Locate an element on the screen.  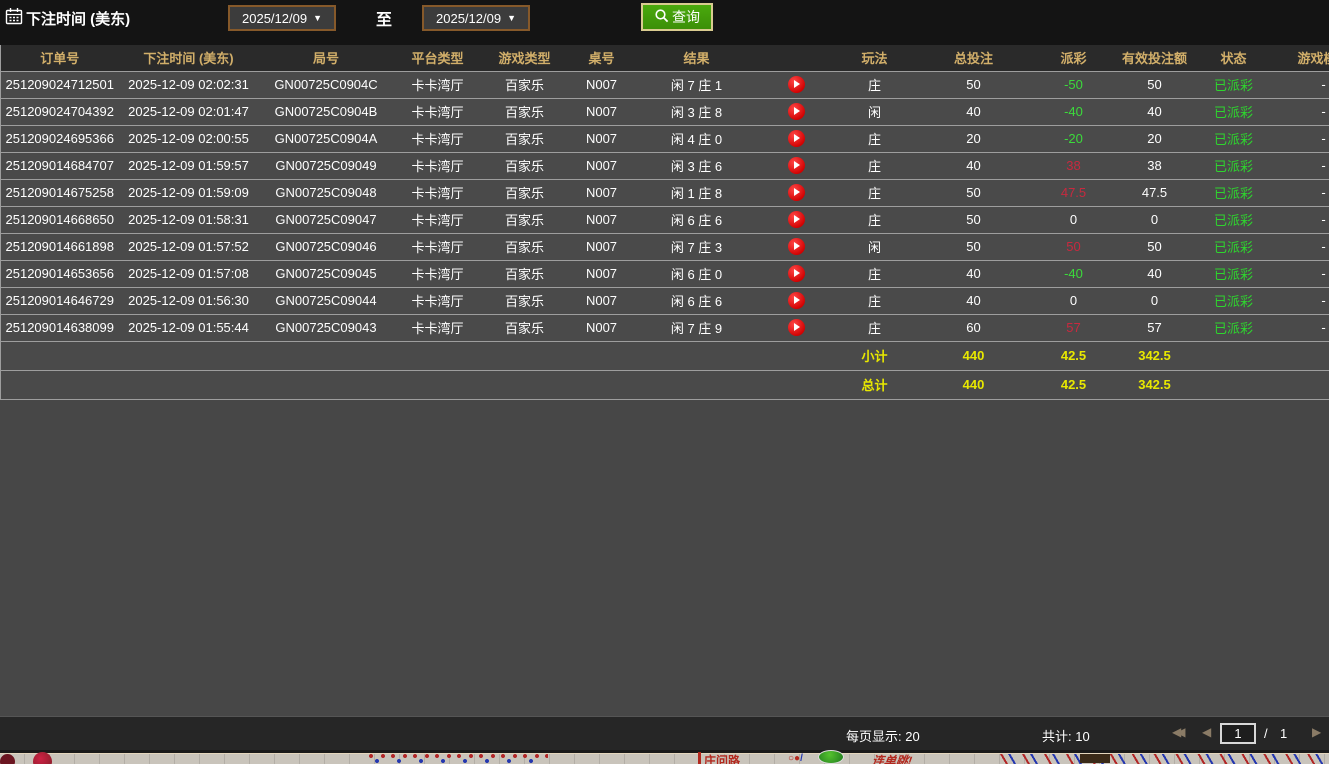
column-header-platform: 平台类型 is located at coordinates (437, 58).